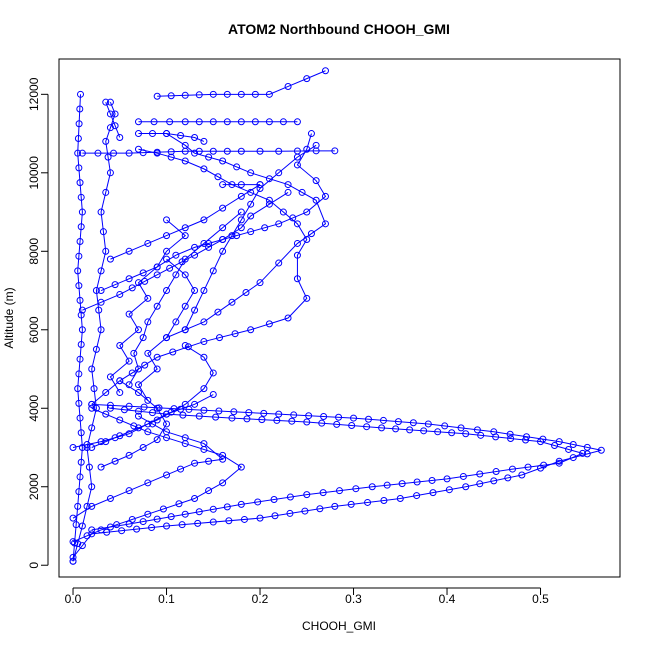 Image resolution: width=650 pixels, height=650 pixels. I want to click on y-axis-label: Altitude (m), so click(9, 317).